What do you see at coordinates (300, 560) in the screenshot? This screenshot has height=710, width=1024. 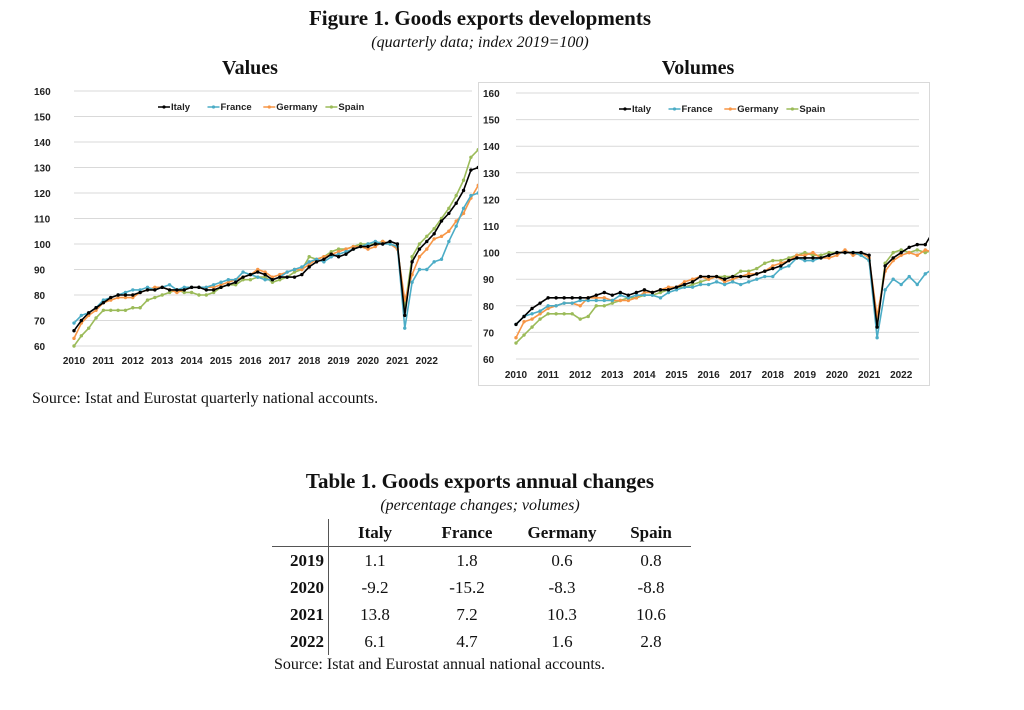 I see `row-year: 2019` at bounding box center [300, 560].